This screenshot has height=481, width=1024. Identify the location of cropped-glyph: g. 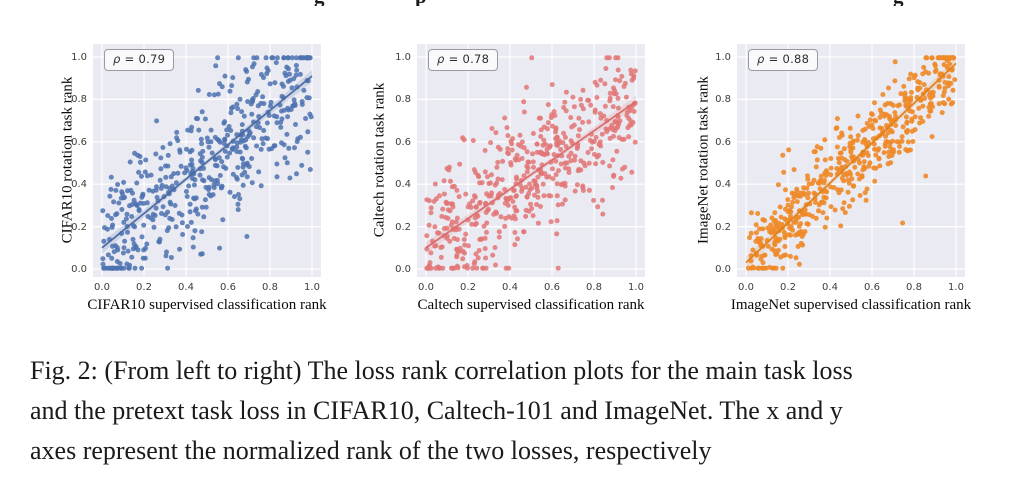
(319, 3).